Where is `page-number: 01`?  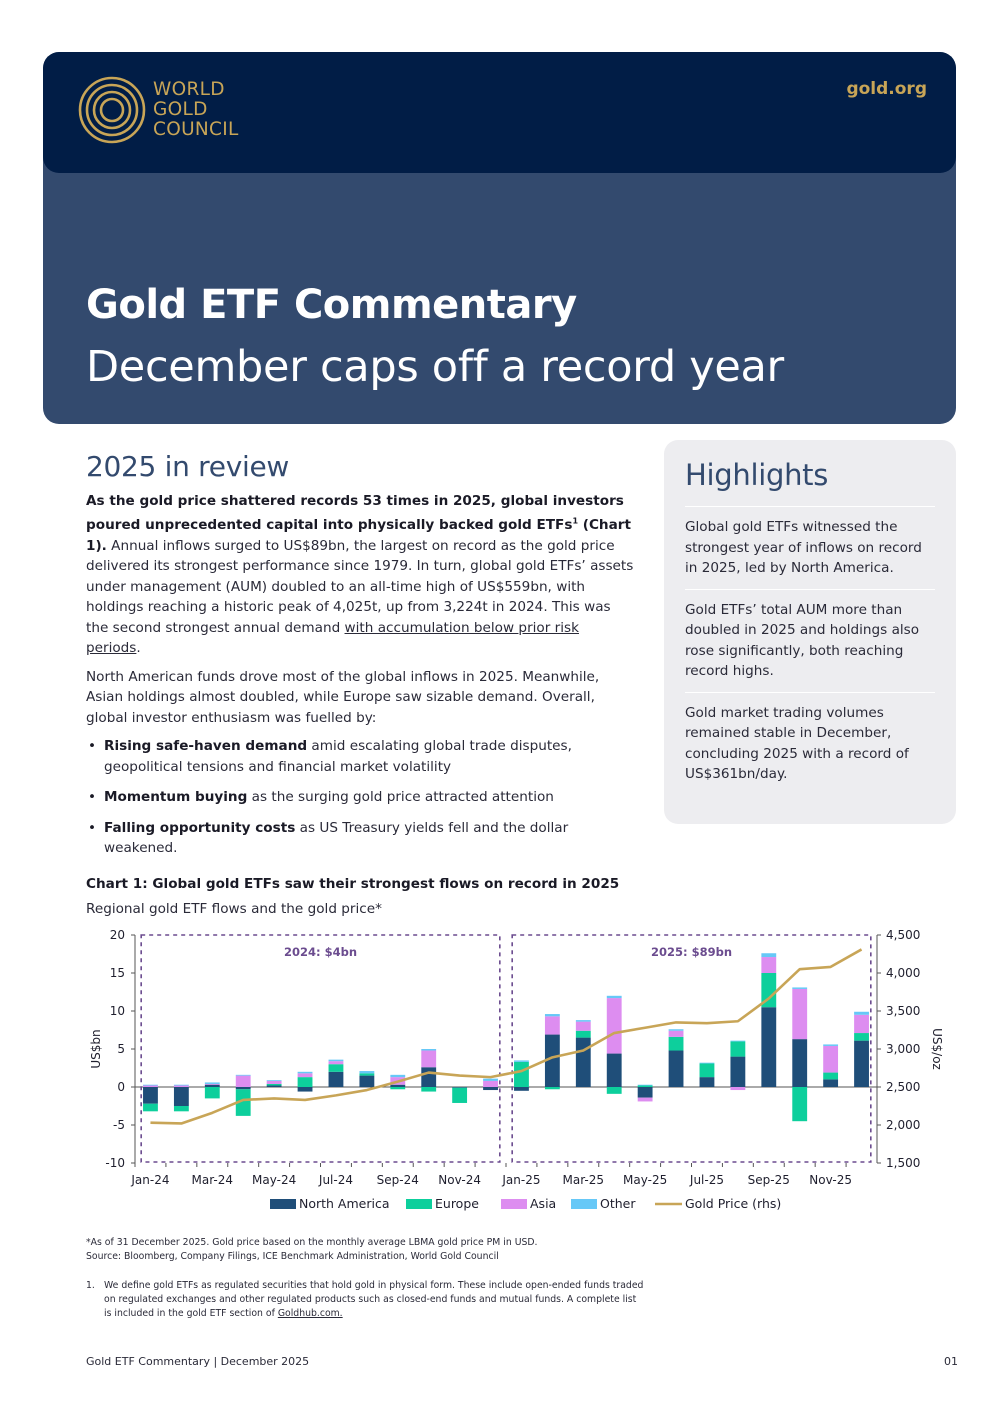
page-number: 01 is located at coordinates (951, 1361).